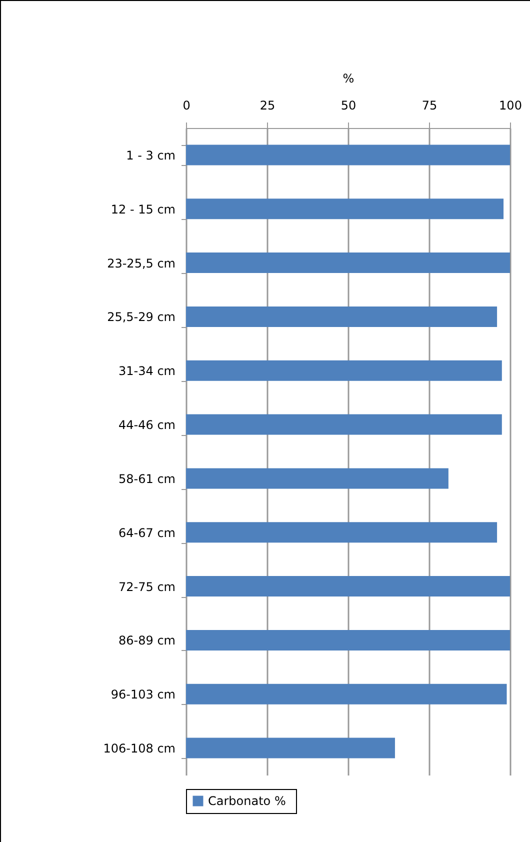 The height and width of the screenshot is (842, 530). Describe the element at coordinates (247, 801) in the screenshot. I see `legend-label: Carbonato %` at that location.